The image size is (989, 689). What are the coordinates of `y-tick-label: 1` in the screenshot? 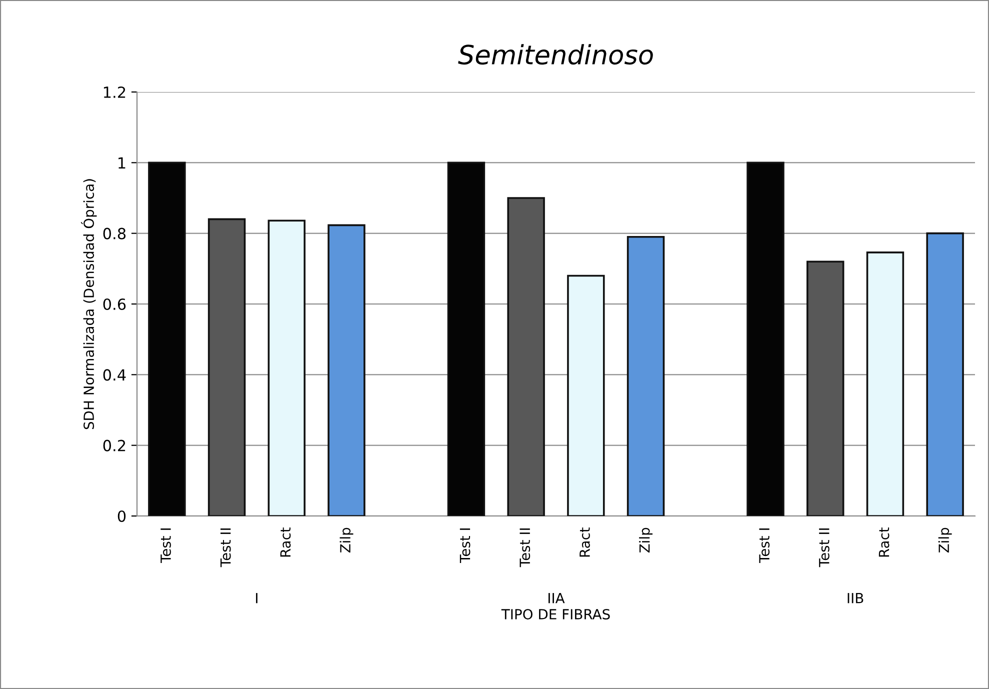 It's located at (122, 162).